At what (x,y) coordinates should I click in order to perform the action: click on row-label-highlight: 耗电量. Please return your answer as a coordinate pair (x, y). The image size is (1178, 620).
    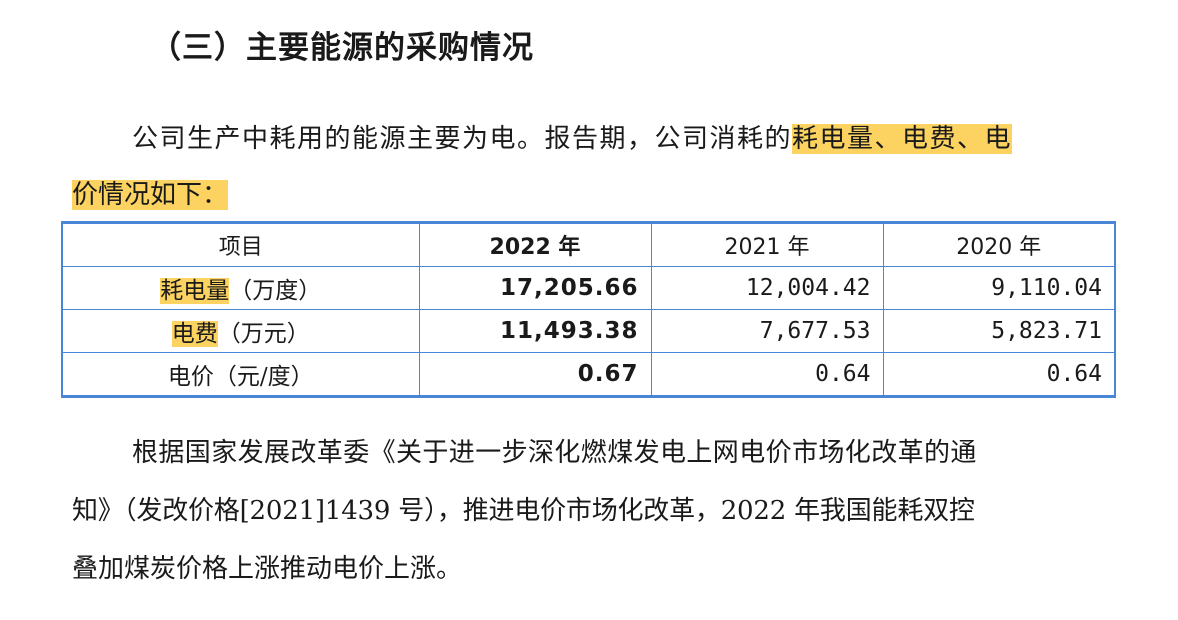
    Looking at the image, I should click on (195, 291).